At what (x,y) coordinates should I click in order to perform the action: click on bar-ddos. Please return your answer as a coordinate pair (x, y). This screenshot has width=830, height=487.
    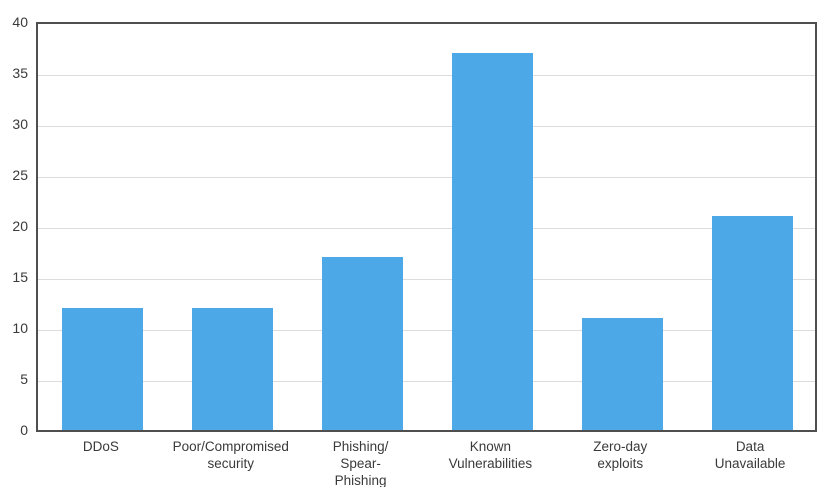
    Looking at the image, I should click on (103, 368).